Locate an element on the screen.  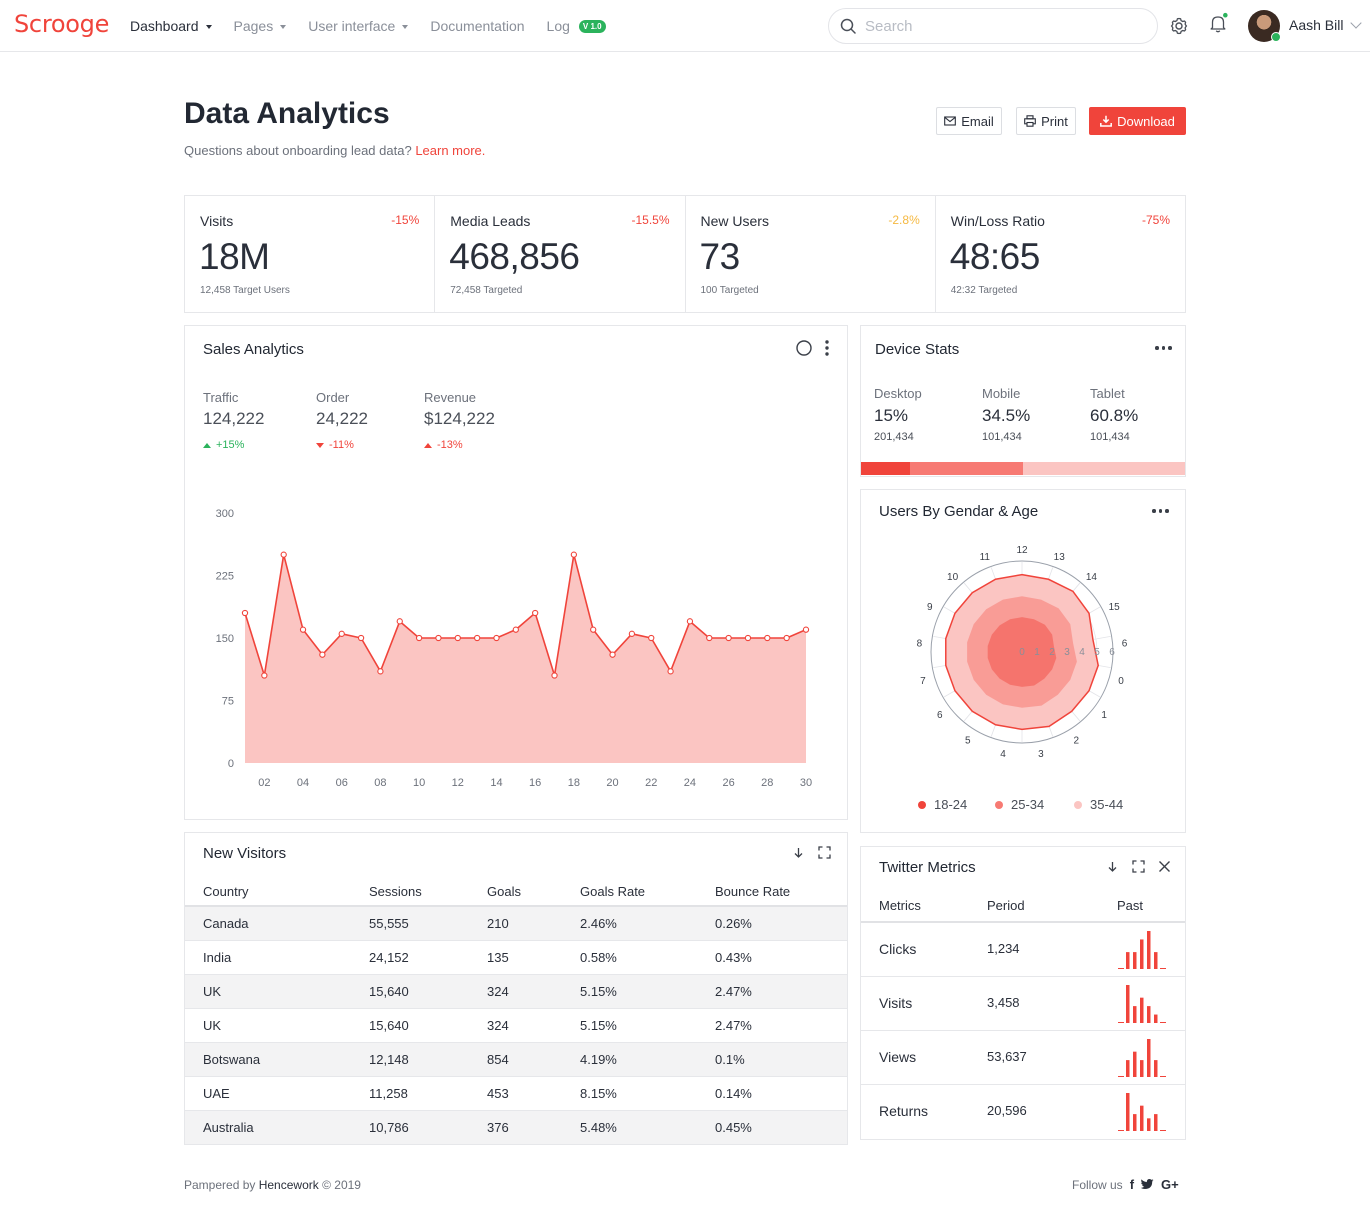
series-line is located at coordinates (525, 615).